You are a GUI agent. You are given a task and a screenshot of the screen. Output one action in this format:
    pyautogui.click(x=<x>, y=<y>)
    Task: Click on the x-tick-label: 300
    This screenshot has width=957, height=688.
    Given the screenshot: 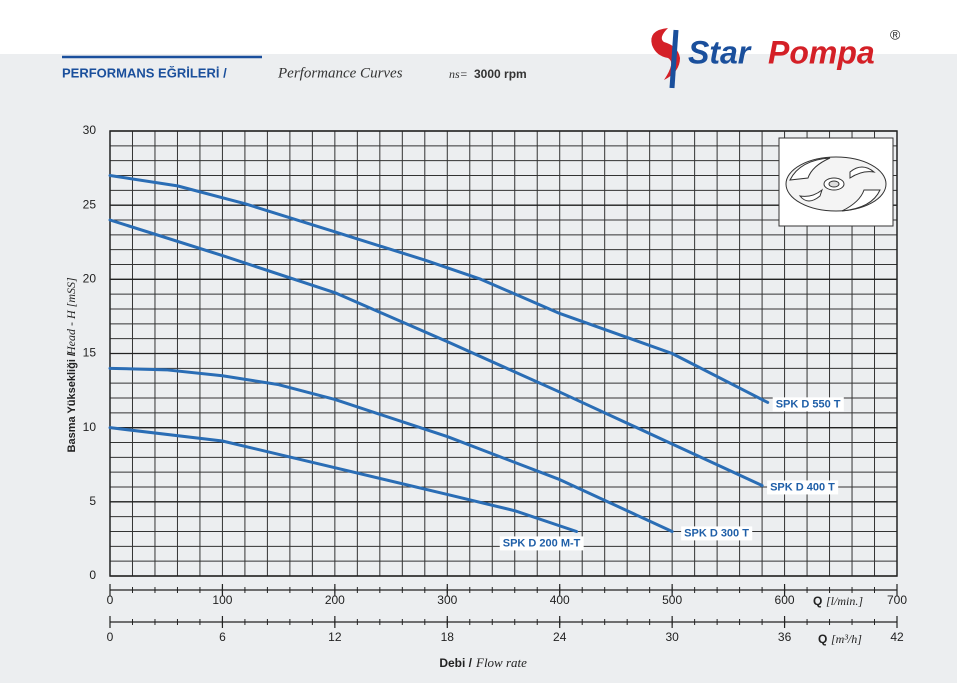 What is the action you would take?
    pyautogui.click(x=447, y=600)
    